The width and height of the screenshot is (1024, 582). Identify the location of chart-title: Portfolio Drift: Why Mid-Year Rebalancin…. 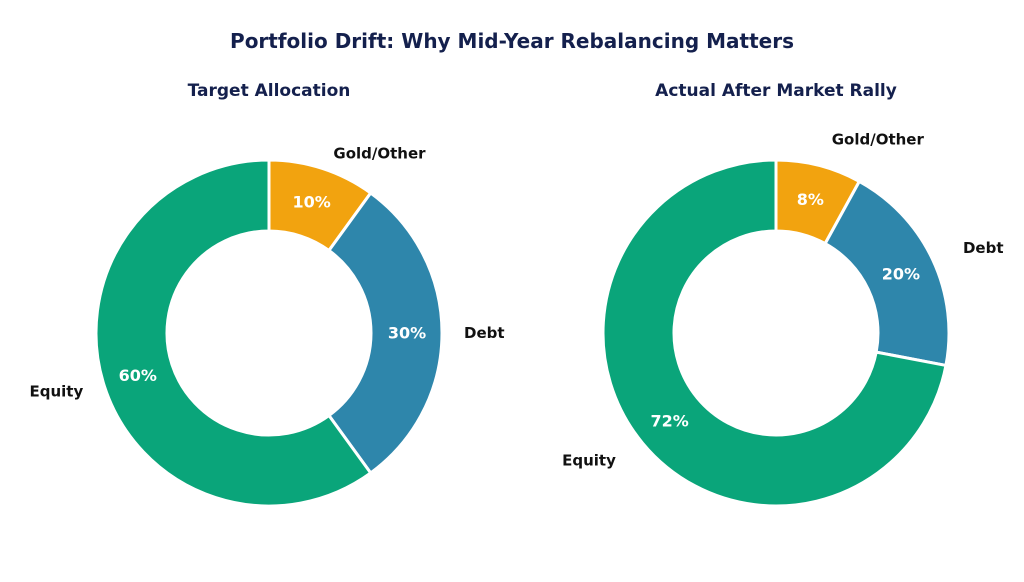
(512, 41).